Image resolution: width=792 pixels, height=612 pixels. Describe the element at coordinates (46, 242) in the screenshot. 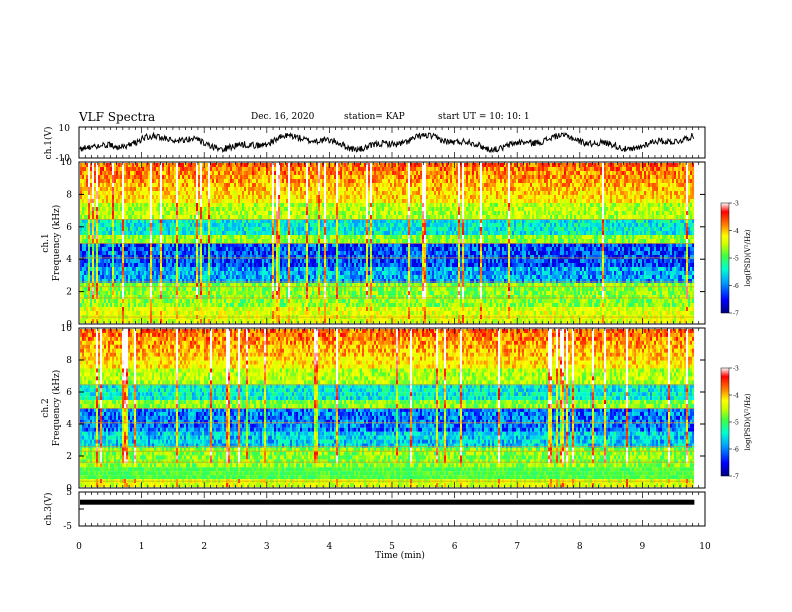

I see `ch1-spec-ylabel: ch.1` at that location.